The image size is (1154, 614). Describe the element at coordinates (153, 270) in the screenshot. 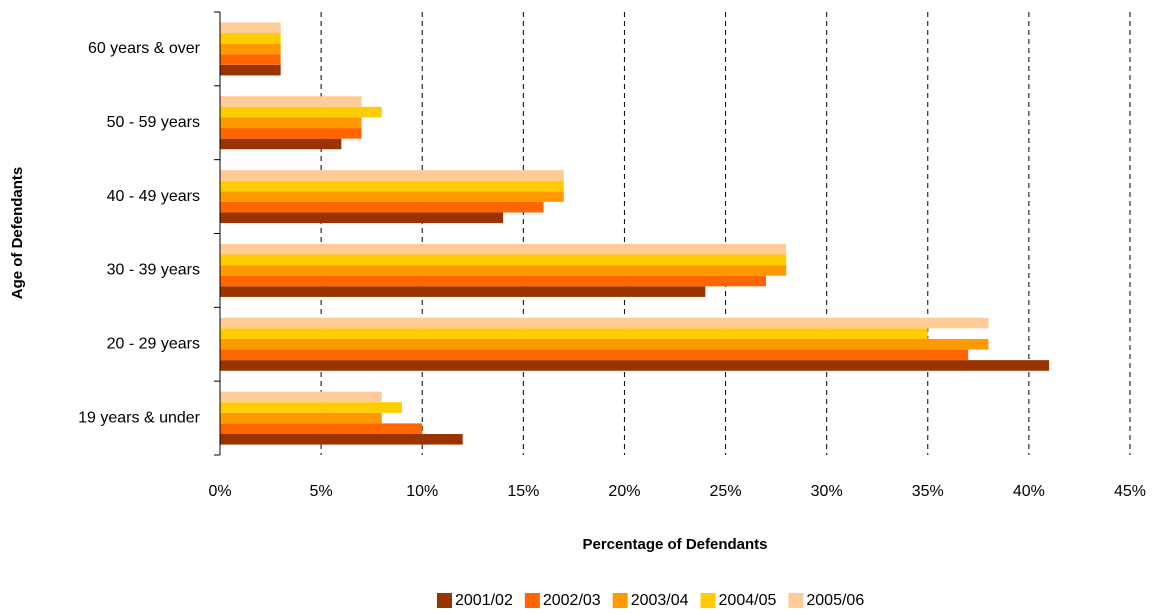

I see `y-tick-label: 30 - 39 years` at that location.